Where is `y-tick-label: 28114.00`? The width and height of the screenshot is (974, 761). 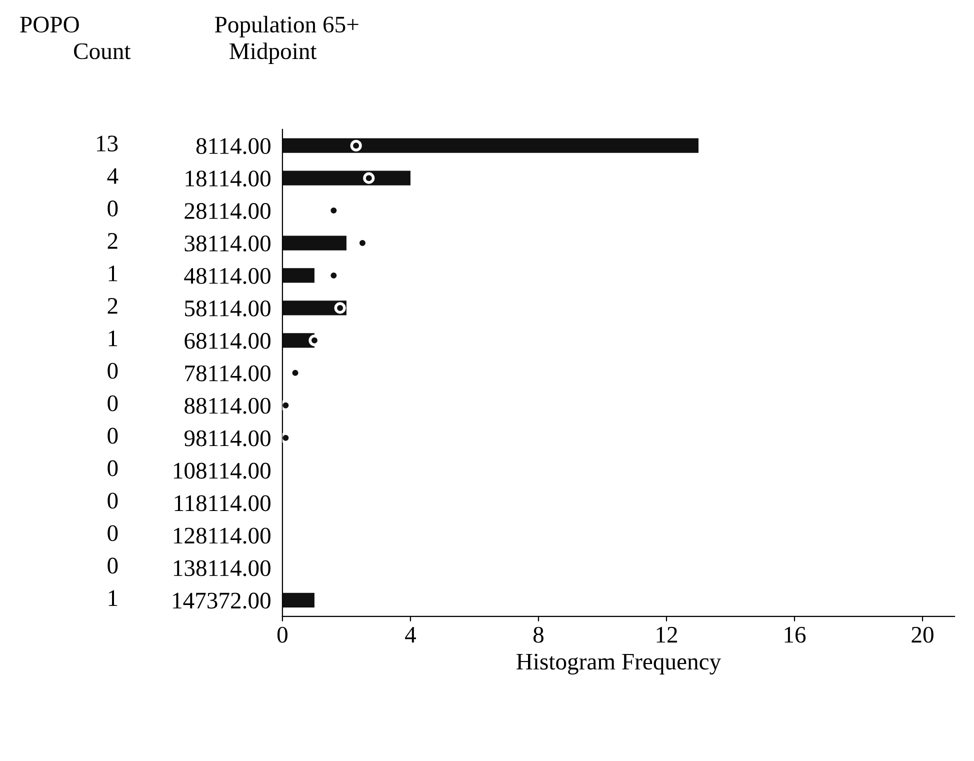 y-tick-label: 28114.00 is located at coordinates (227, 211).